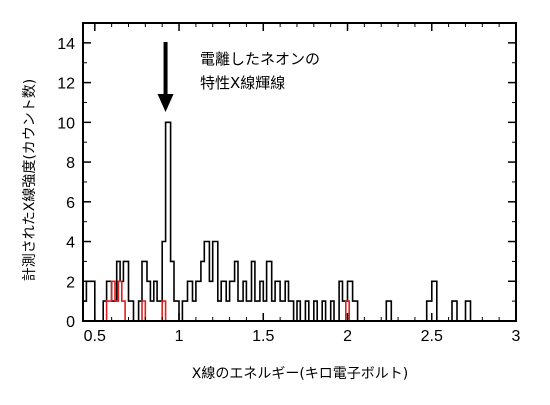  I want to click on y-tick-label: 4, so click(70, 243).